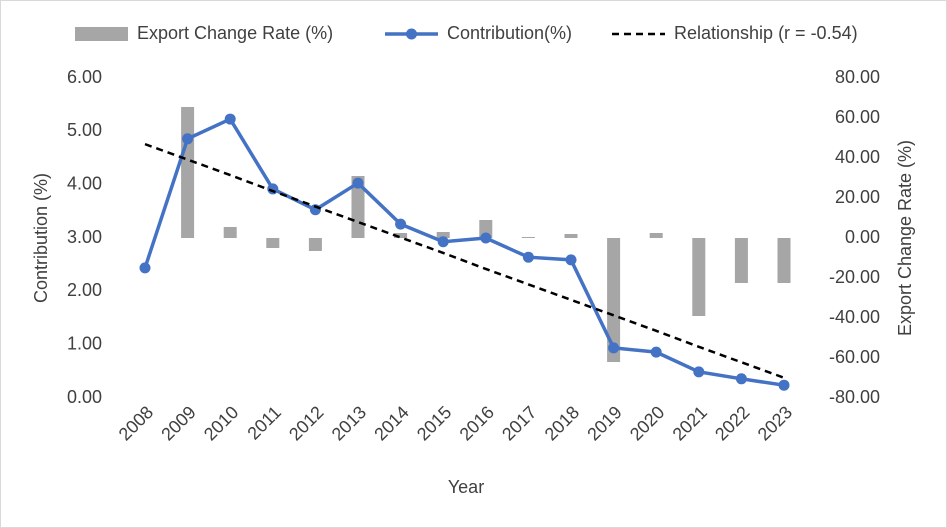 The width and height of the screenshot is (947, 528). I want to click on y2-tick-label: -20.00, so click(854, 277).